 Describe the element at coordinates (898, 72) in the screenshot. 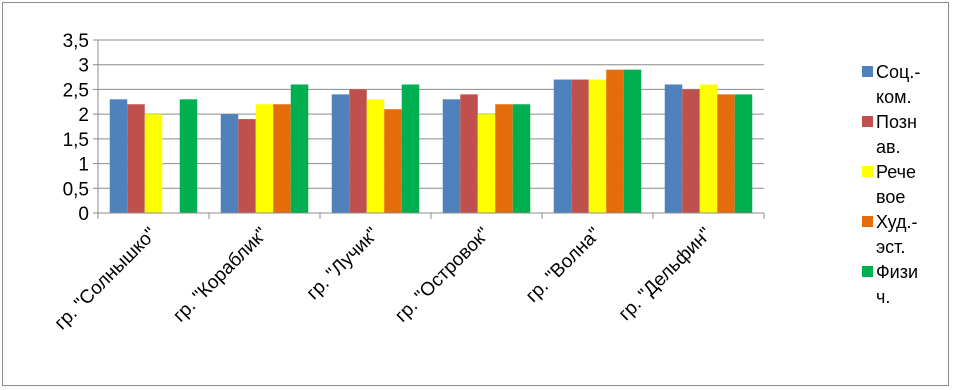

I see `legend-label: Соц.-` at that location.